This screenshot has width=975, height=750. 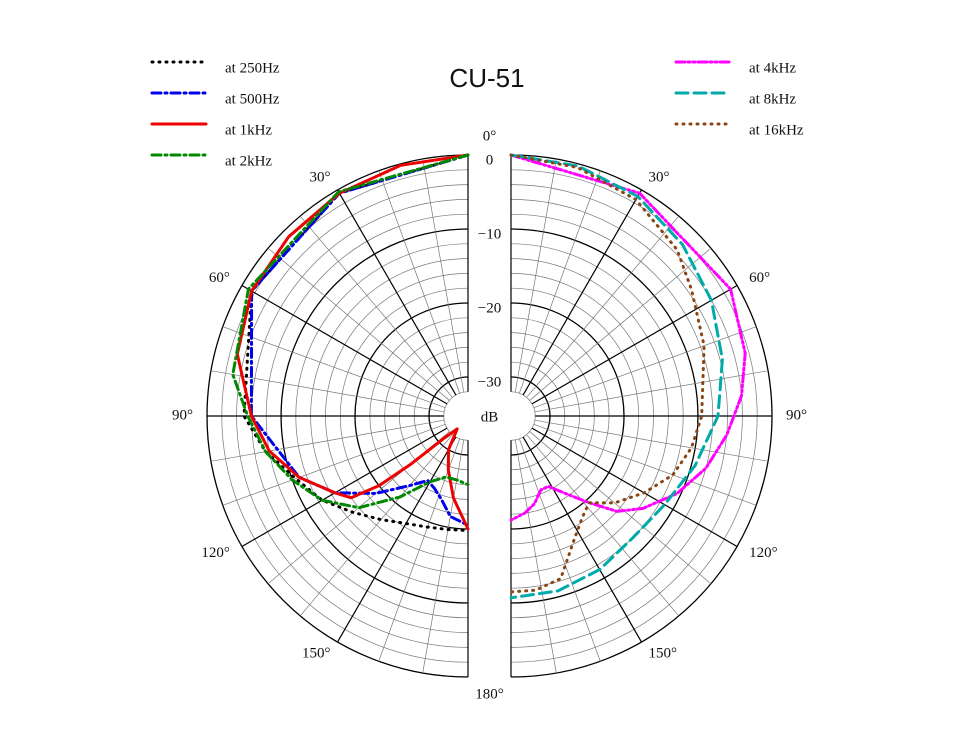 I want to click on r-tick-label: −20, so click(x=489, y=308).